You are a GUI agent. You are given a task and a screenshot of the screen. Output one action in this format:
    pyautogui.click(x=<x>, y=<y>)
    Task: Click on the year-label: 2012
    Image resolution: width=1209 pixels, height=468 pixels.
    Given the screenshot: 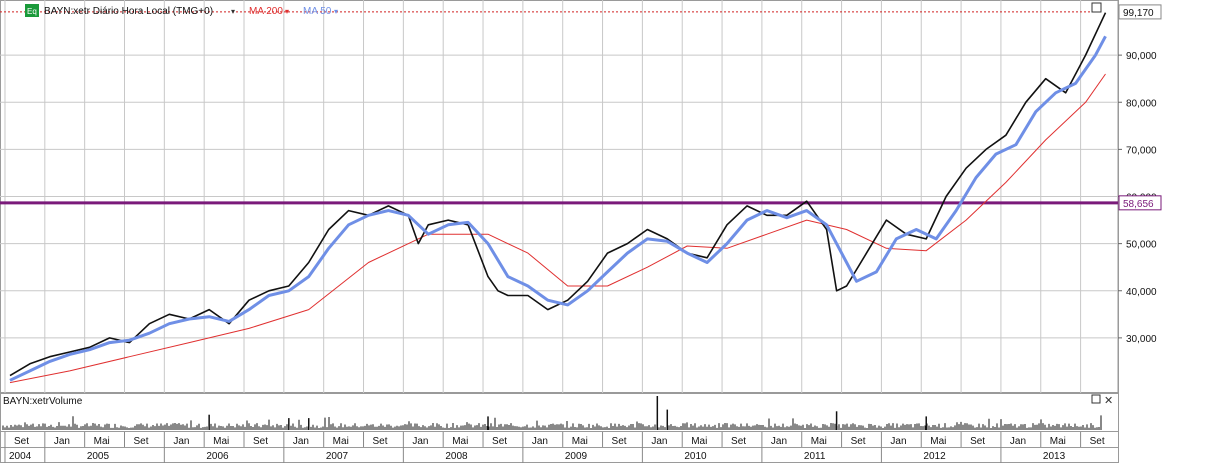 What is the action you would take?
    pyautogui.click(x=934, y=456)
    